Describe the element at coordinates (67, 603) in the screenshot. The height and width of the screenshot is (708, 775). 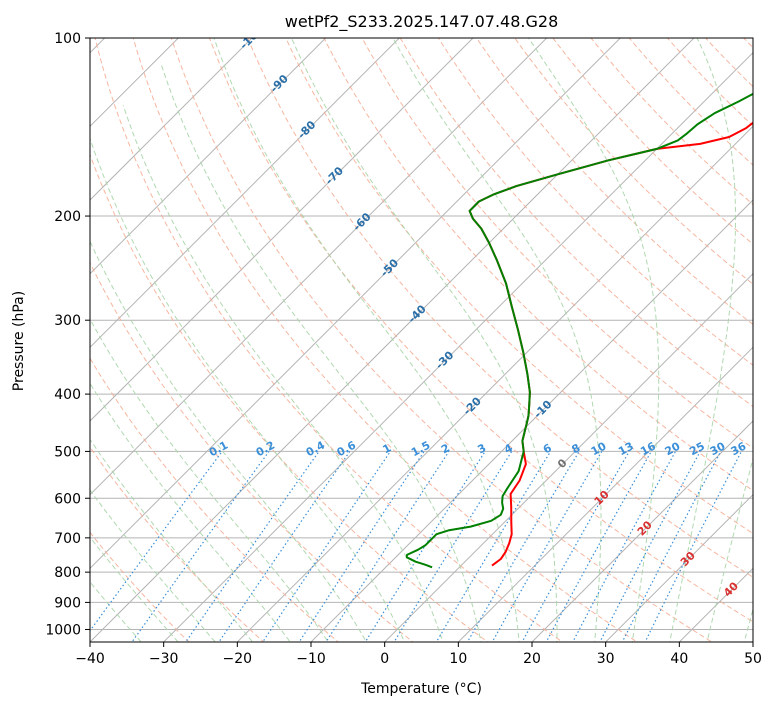
I see `y-tick-label: 900` at that location.